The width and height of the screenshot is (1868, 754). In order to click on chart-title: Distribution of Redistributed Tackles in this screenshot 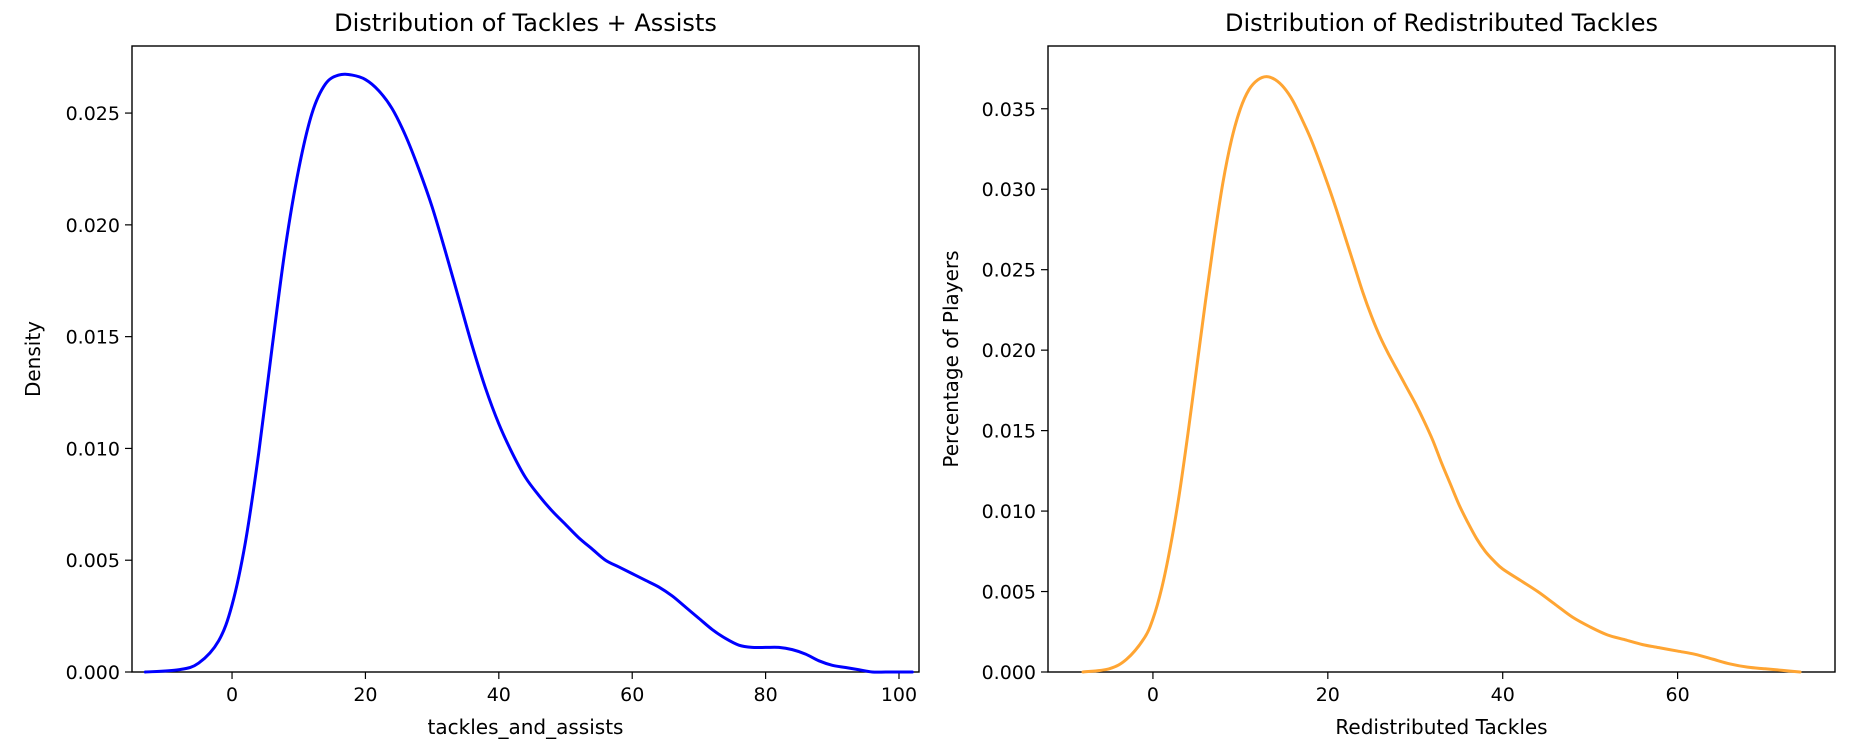, I will do `click(1441, 23)`.